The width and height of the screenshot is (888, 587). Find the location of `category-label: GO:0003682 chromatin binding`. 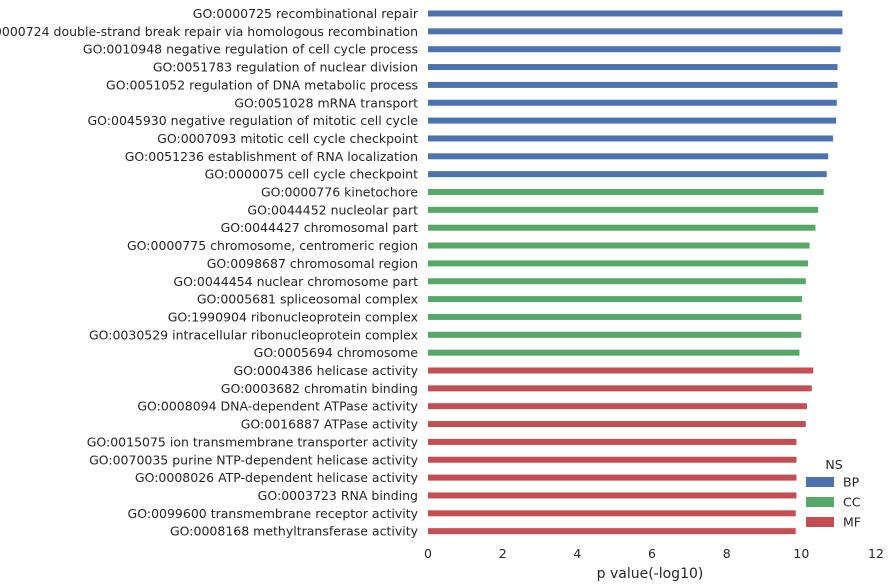

category-label: GO:0003682 chromatin binding is located at coordinates (319, 388).